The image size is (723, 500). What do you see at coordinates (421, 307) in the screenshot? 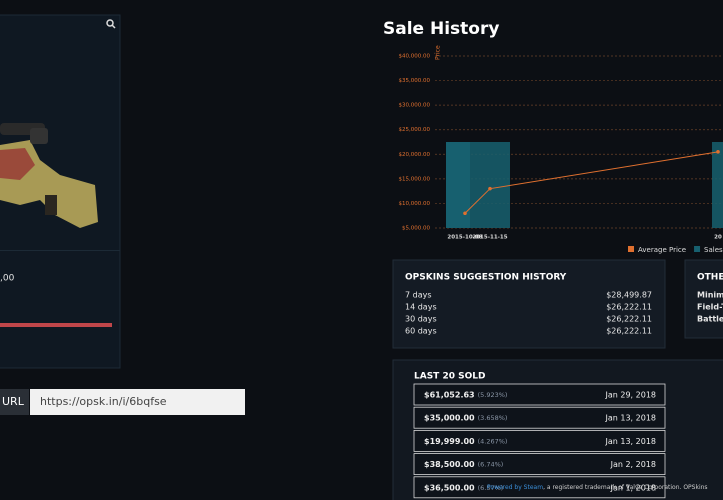
I see `suggestion-period: 14 days` at bounding box center [421, 307].